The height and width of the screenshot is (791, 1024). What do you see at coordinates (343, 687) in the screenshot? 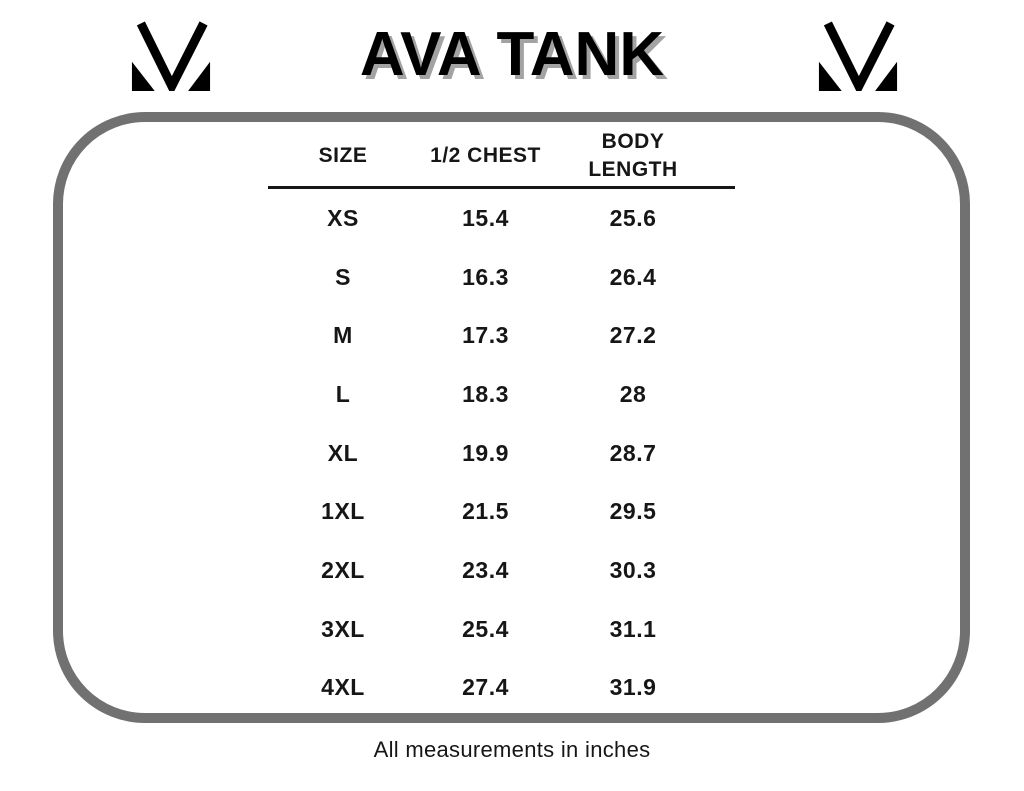
I see `size-cell: 4XL` at bounding box center [343, 687].